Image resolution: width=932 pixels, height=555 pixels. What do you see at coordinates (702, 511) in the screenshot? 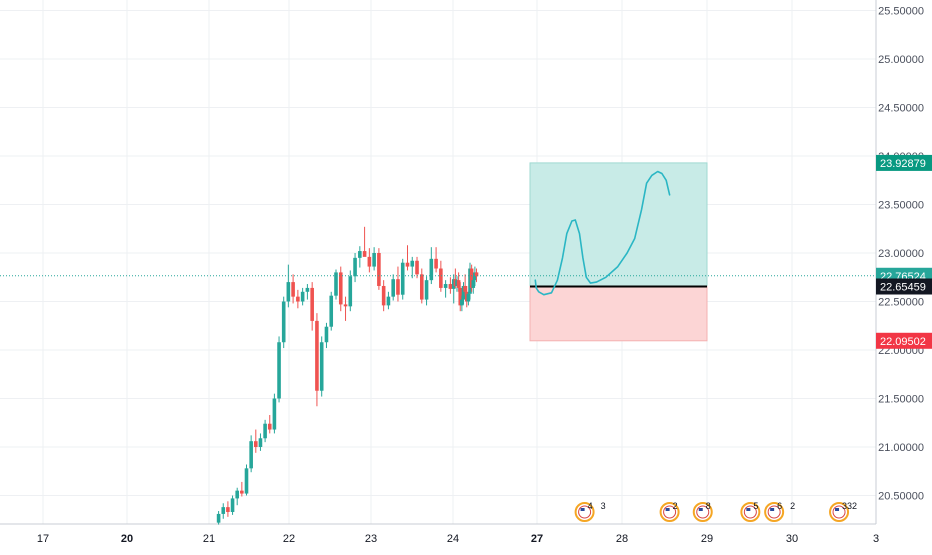
I see `economic-event-badge: 8` at bounding box center [702, 511].